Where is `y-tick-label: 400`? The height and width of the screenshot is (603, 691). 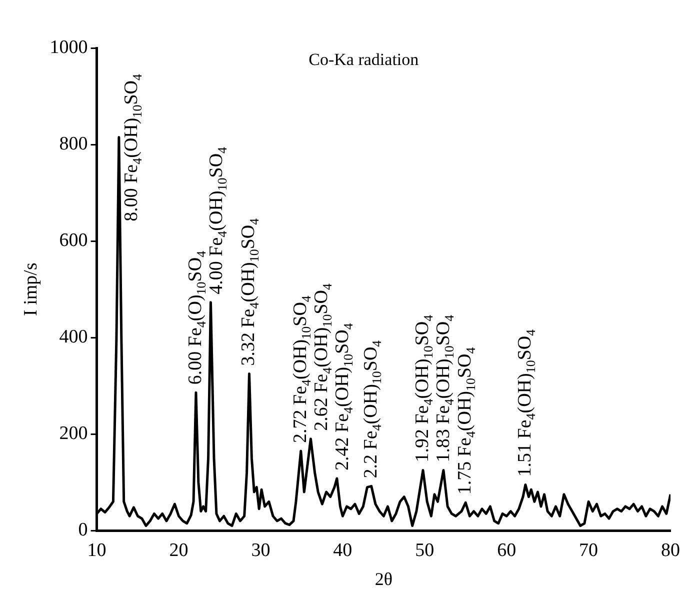 y-tick-label: 400 is located at coordinates (73, 337).